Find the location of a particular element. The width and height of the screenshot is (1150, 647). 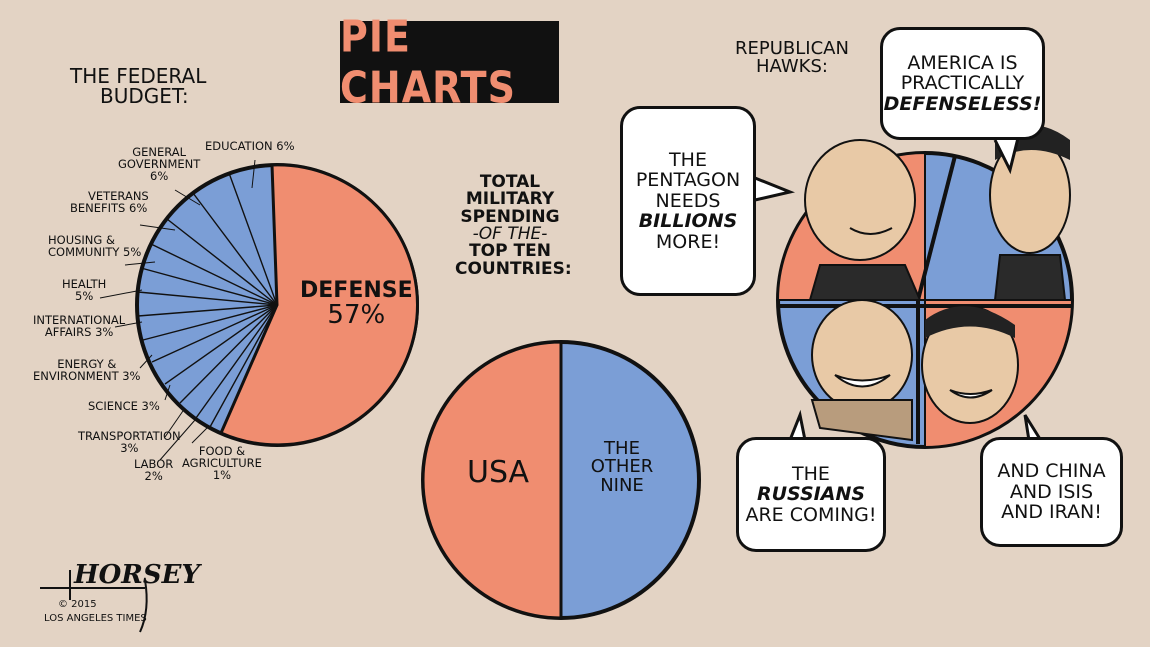

federal-budget-heading: THE FEDERAL BUDGET: is located at coordinates (138, 86).